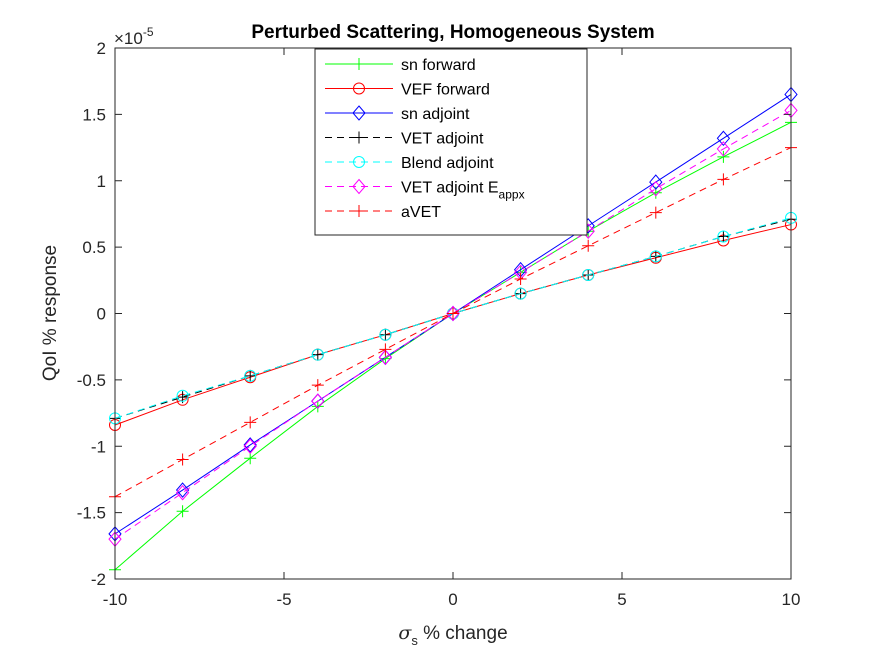 The width and height of the screenshot is (875, 656). What do you see at coordinates (445, 90) in the screenshot?
I see `legend-label: VEF forward` at bounding box center [445, 90].